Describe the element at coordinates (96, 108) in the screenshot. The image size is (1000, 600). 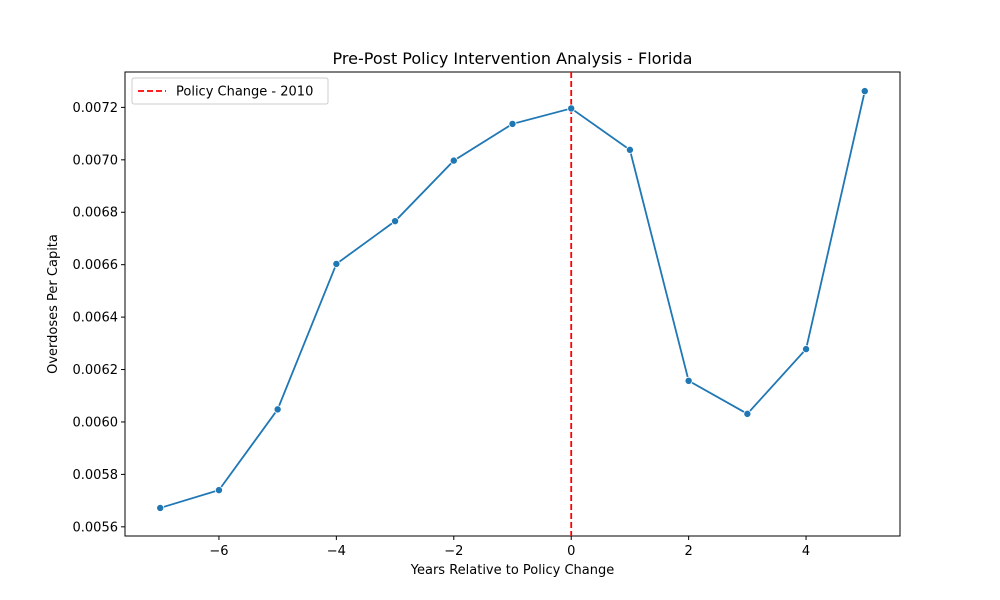
I see `y-tick-label: 0.0072` at that location.